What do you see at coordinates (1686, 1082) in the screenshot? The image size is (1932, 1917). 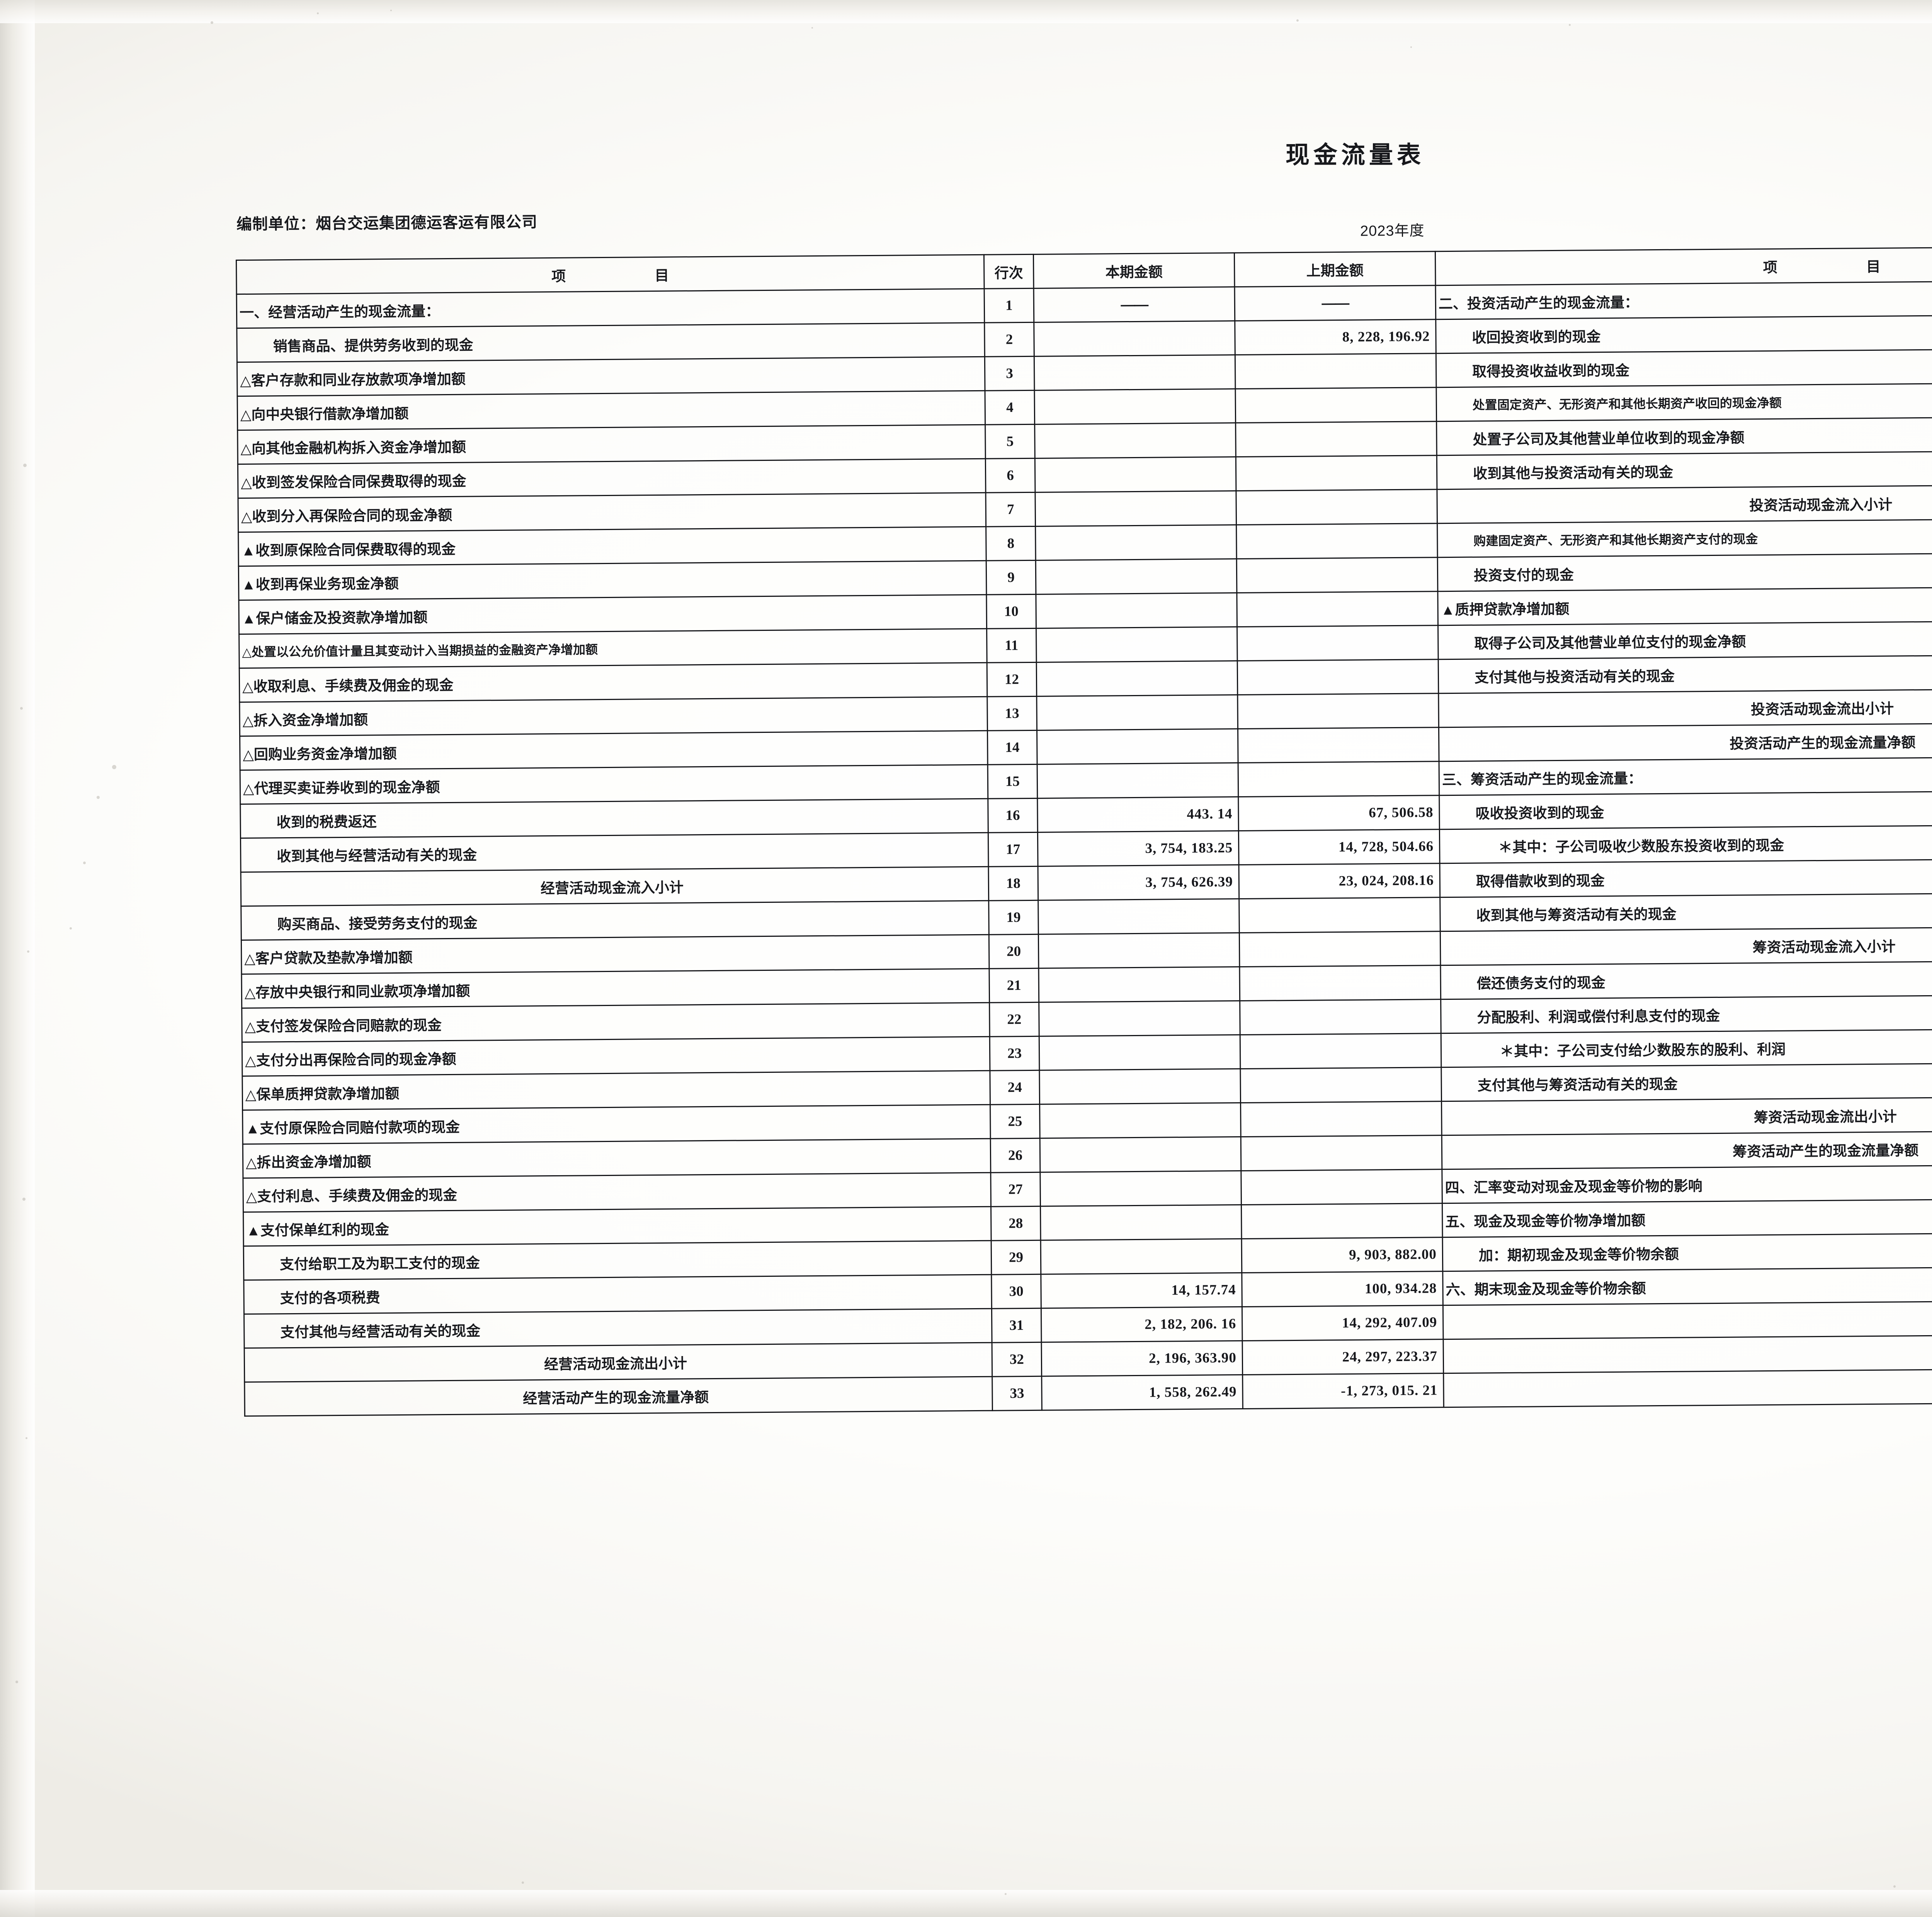 I see `row-label-right: 支付其他与筹资活动有关的现金` at bounding box center [1686, 1082].